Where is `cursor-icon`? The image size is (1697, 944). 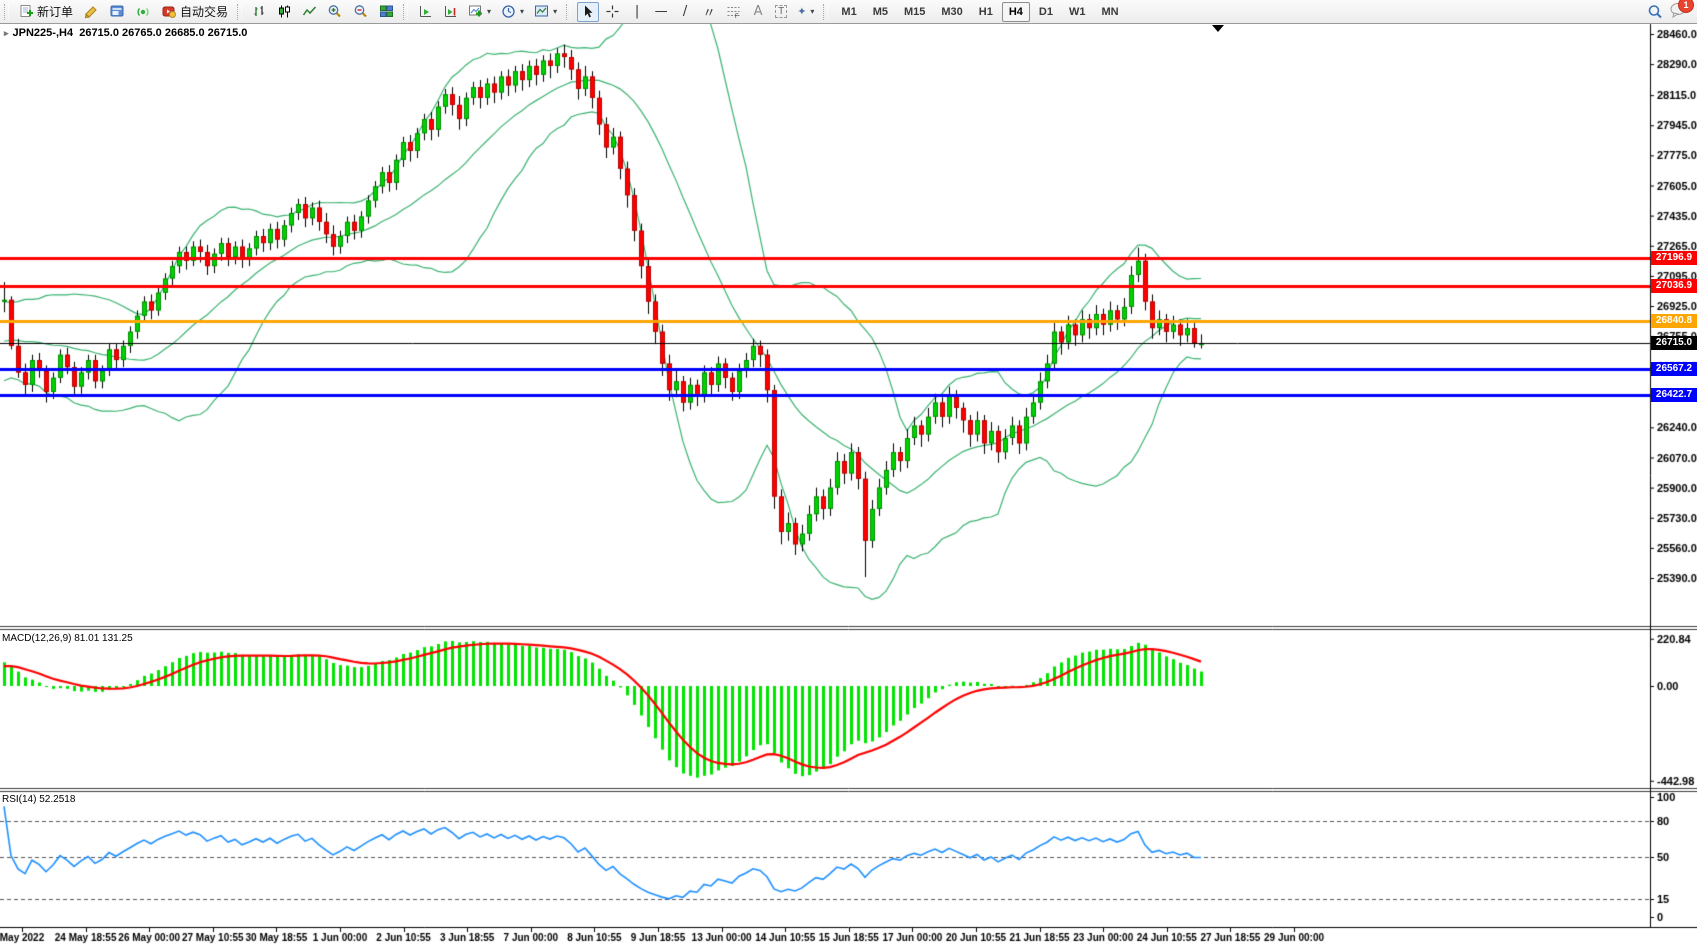
cursor-icon is located at coordinates (588, 11).